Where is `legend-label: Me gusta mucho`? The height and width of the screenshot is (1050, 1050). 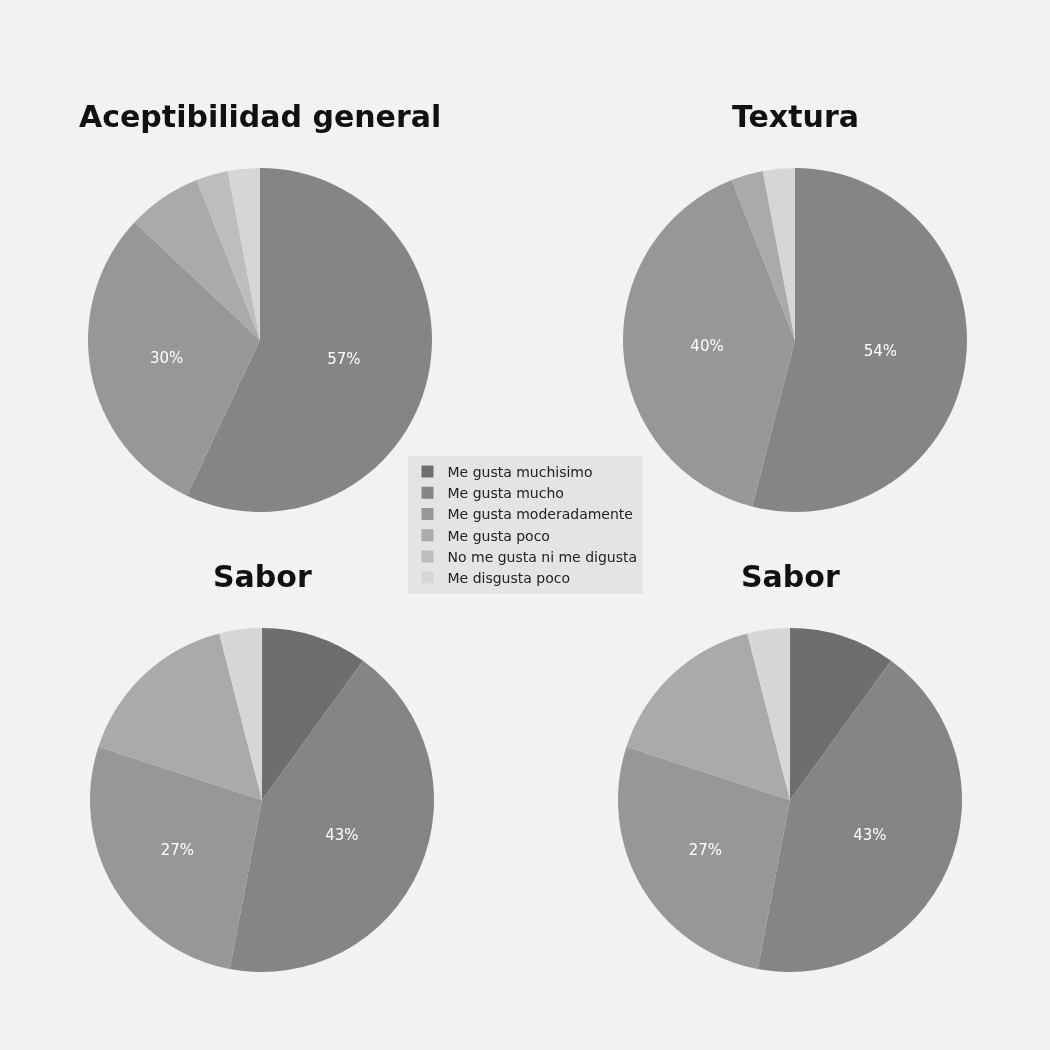 legend-label: Me gusta mucho is located at coordinates (505, 493).